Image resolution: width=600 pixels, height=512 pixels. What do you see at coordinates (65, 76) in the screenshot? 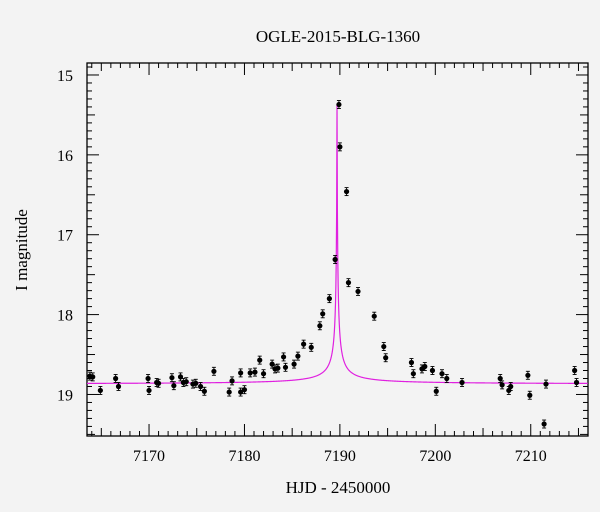
I see `y-tick-label: 15` at bounding box center [65, 76].